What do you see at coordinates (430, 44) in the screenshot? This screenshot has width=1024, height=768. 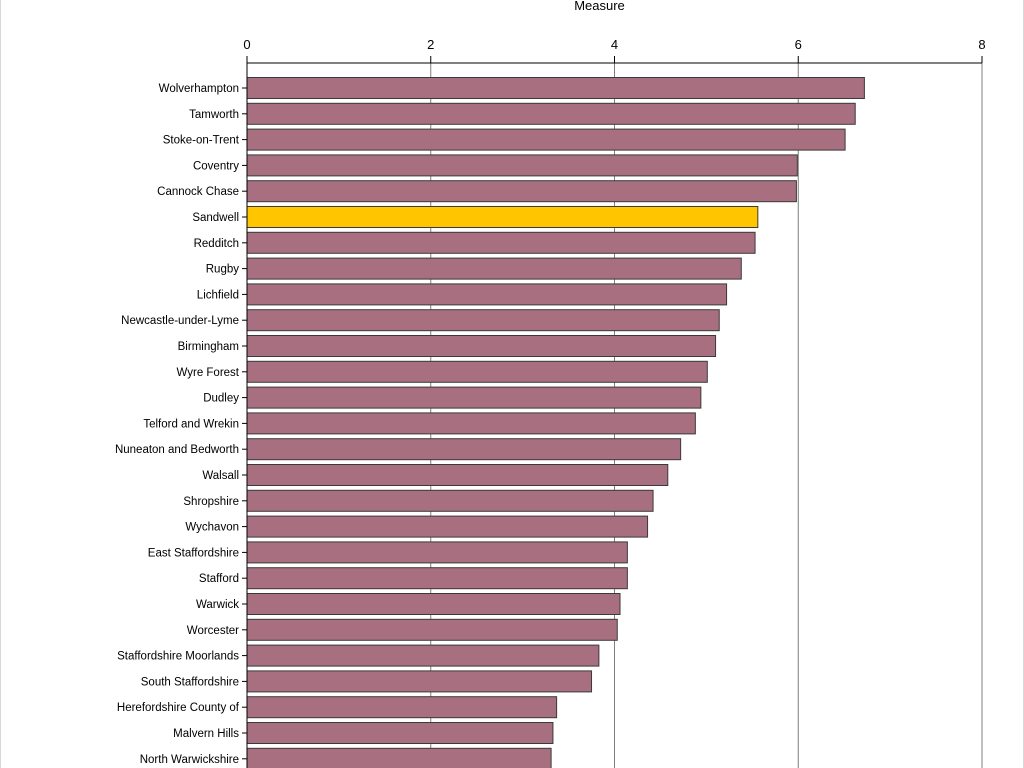 I see `x-tick-label: 2` at bounding box center [430, 44].